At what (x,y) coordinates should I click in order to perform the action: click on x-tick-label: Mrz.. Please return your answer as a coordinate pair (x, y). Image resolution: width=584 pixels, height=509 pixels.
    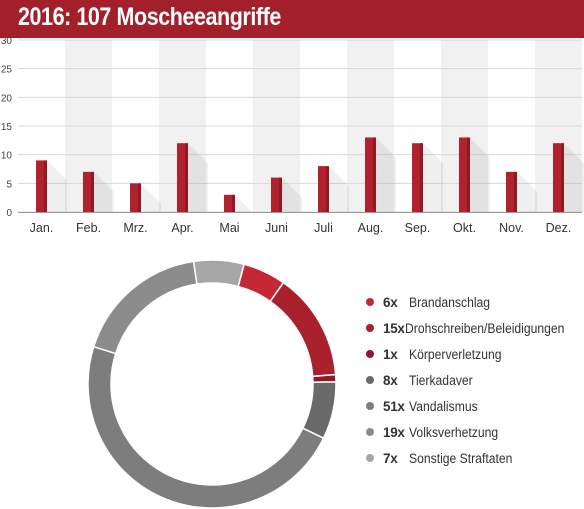
    Looking at the image, I should click on (135, 228).